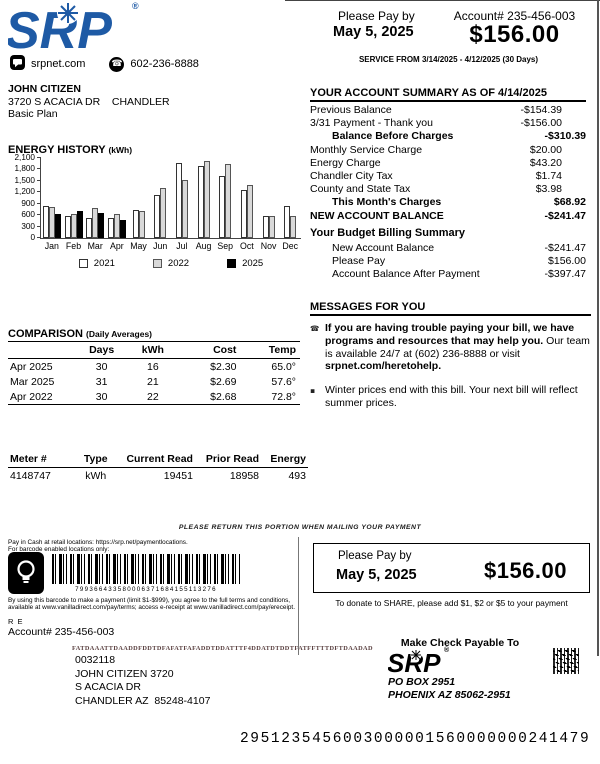 The image size is (600, 764). I want to click on mini-registered-mark: ®, so click(447, 650).